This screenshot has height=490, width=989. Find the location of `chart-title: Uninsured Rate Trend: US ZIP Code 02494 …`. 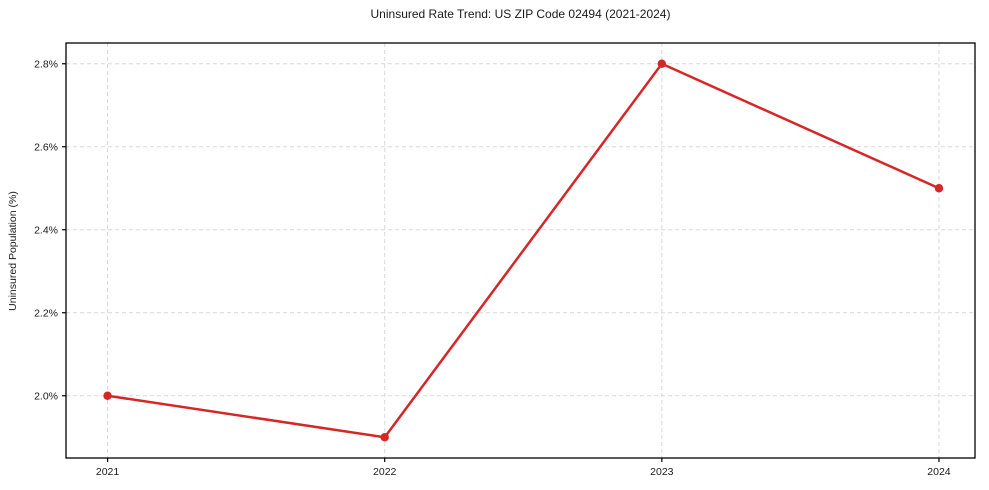

chart-title: Uninsured Rate Trend: US ZIP Code 02494 … is located at coordinates (520, 14).